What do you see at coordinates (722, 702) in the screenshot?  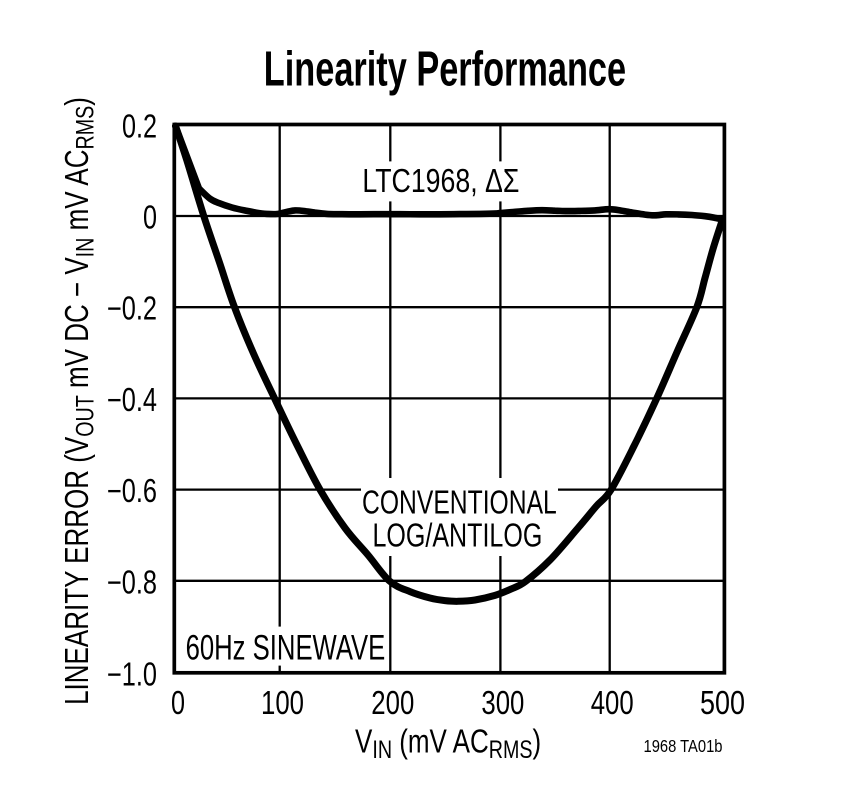 I see `svg-text: 500` at bounding box center [722, 702].